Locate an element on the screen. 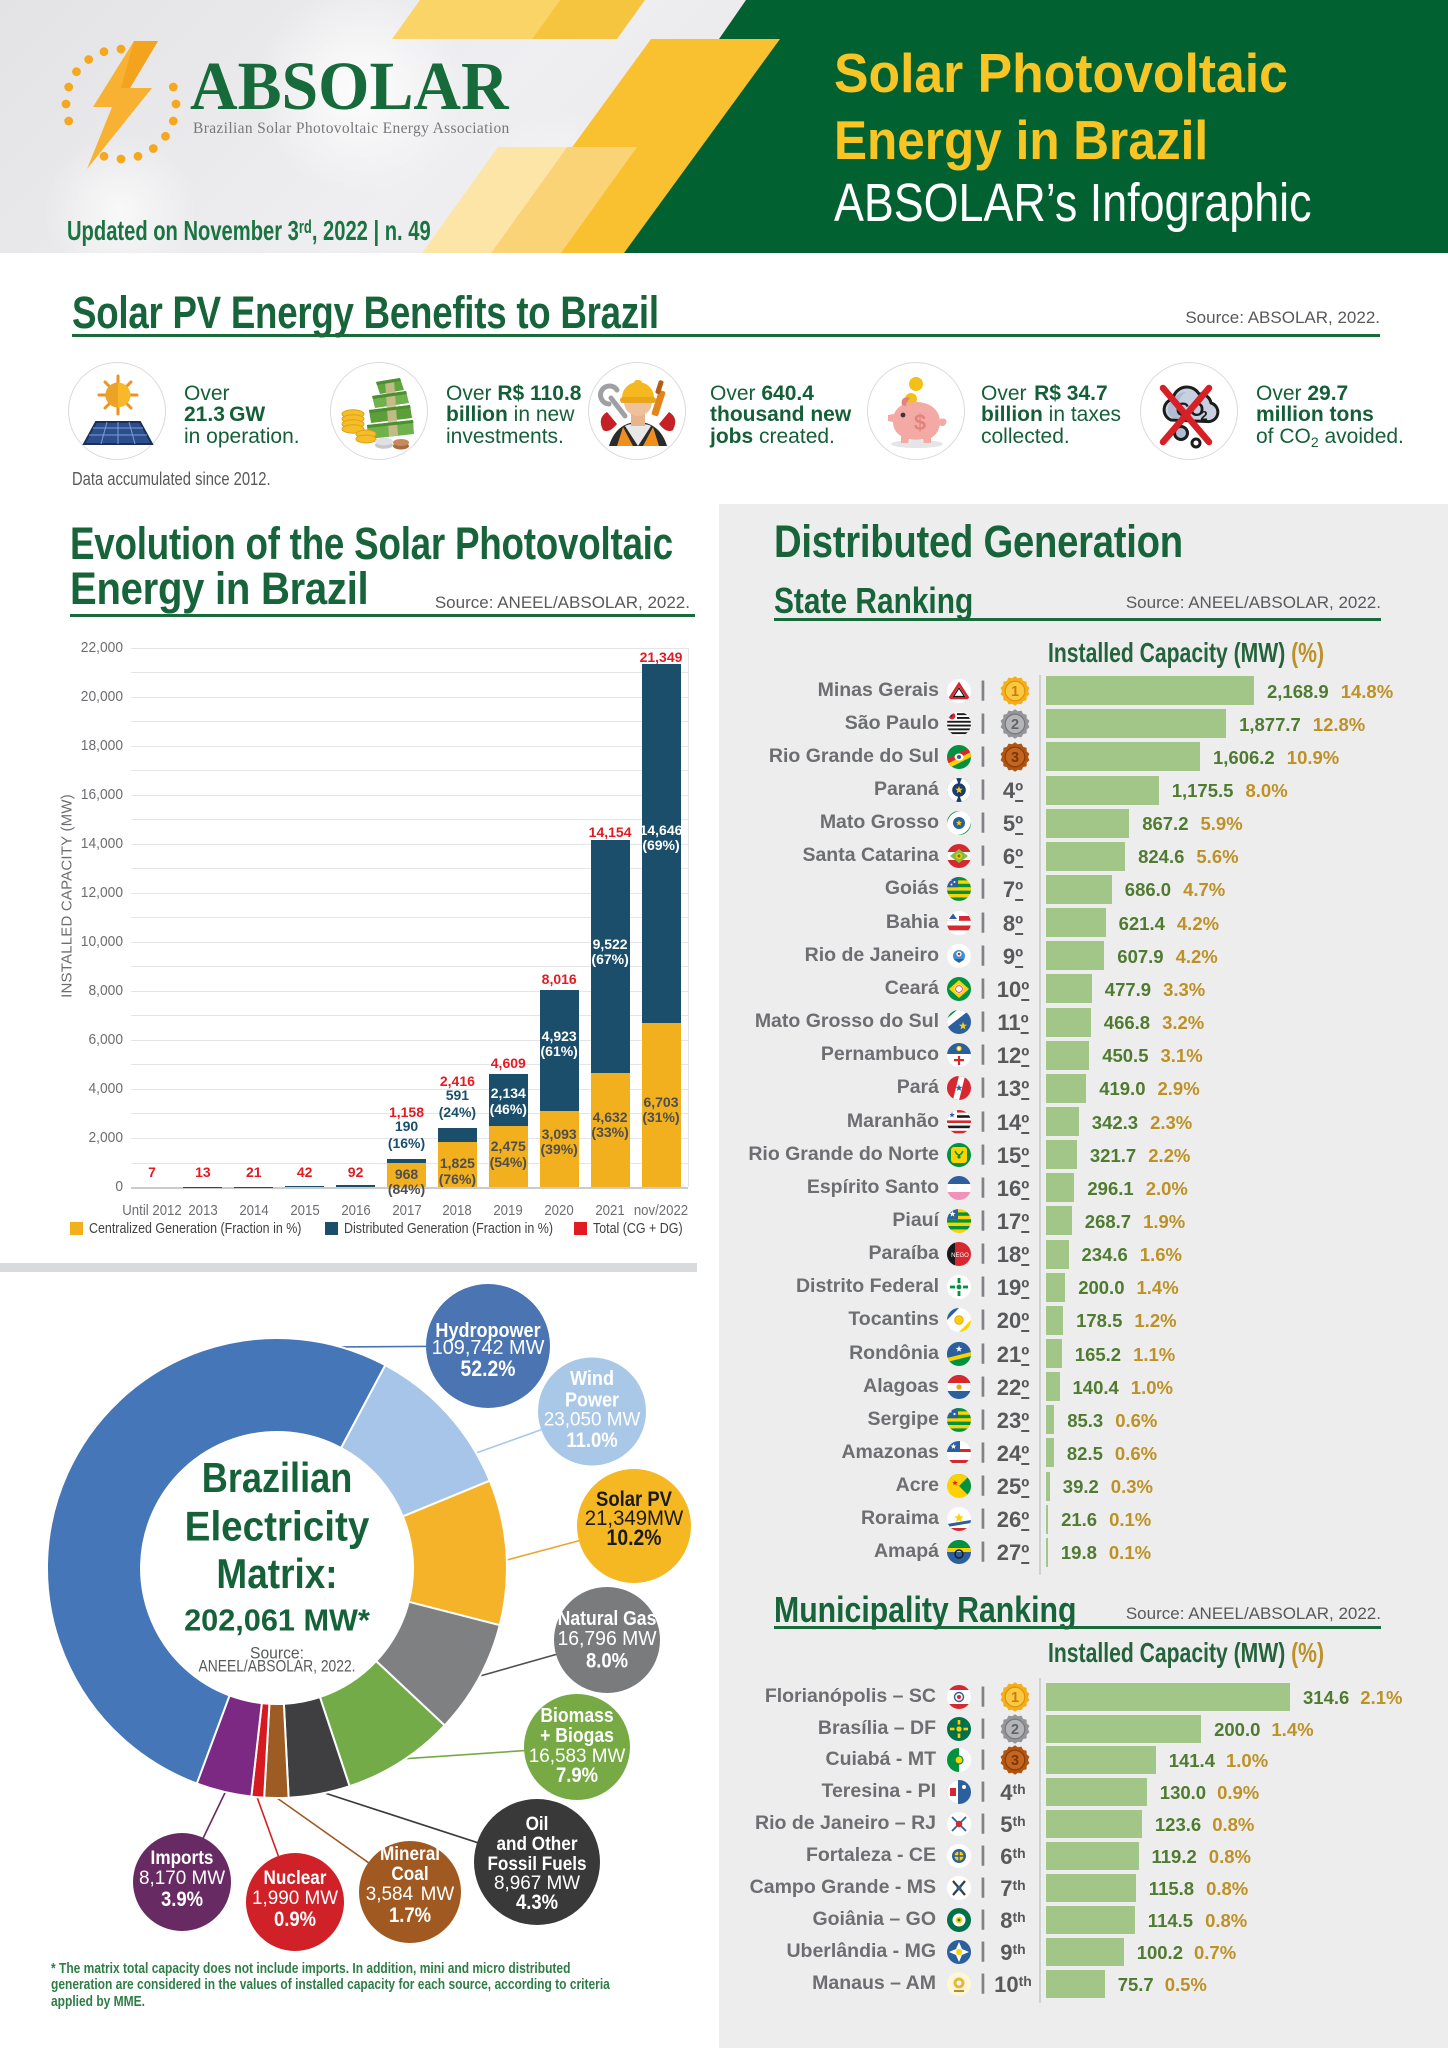  svg-text: 8.0% is located at coordinates (607, 1660).